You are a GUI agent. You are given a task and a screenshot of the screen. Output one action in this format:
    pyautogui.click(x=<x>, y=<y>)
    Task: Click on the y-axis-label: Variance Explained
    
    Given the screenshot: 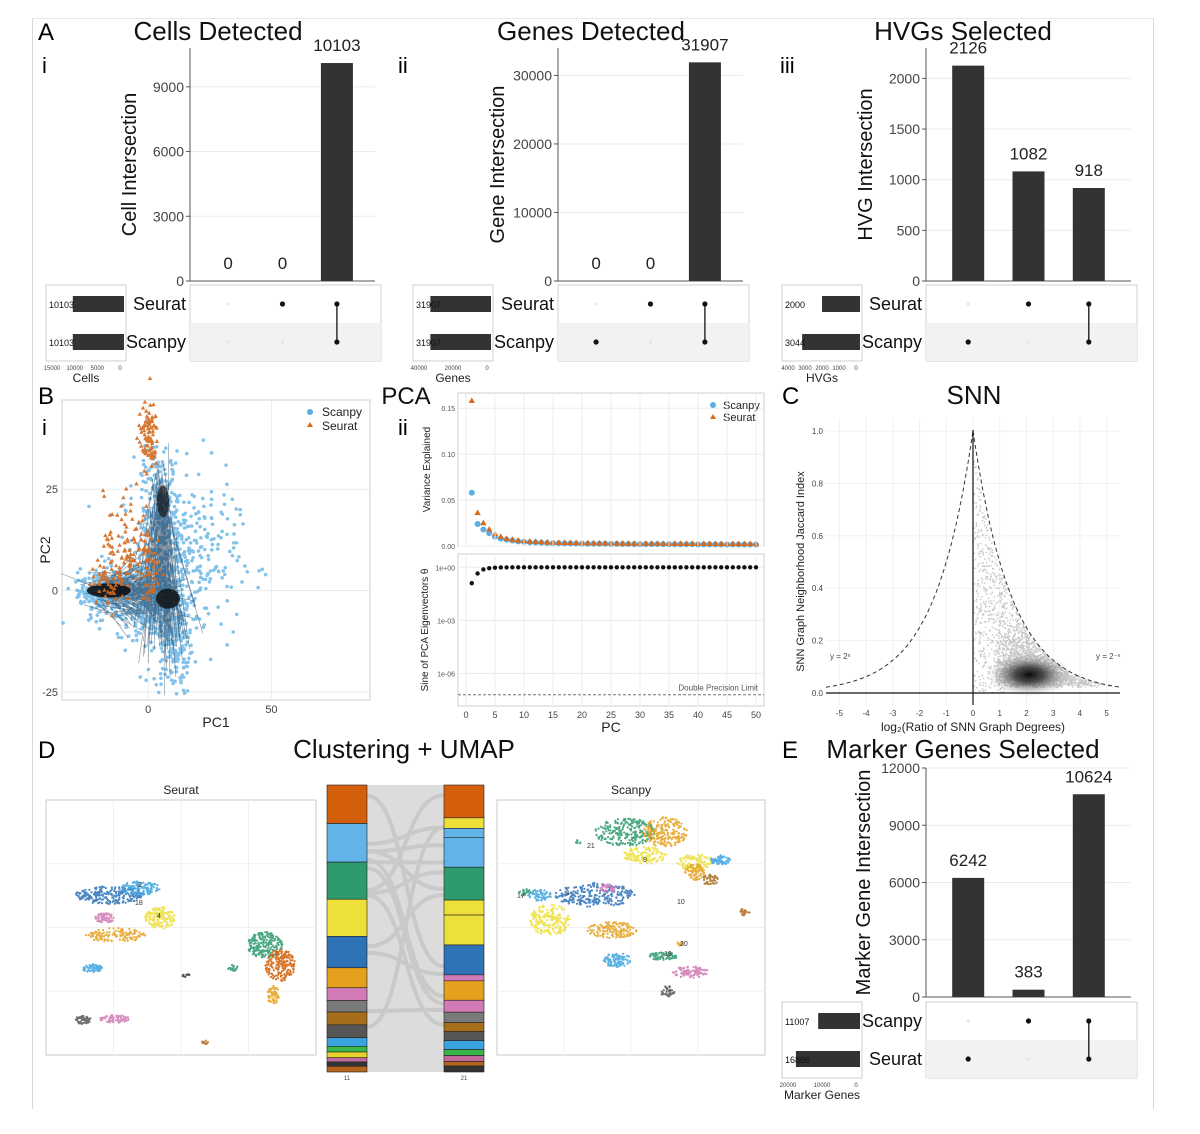 What is the action you would take?
    pyautogui.click(x=427, y=469)
    